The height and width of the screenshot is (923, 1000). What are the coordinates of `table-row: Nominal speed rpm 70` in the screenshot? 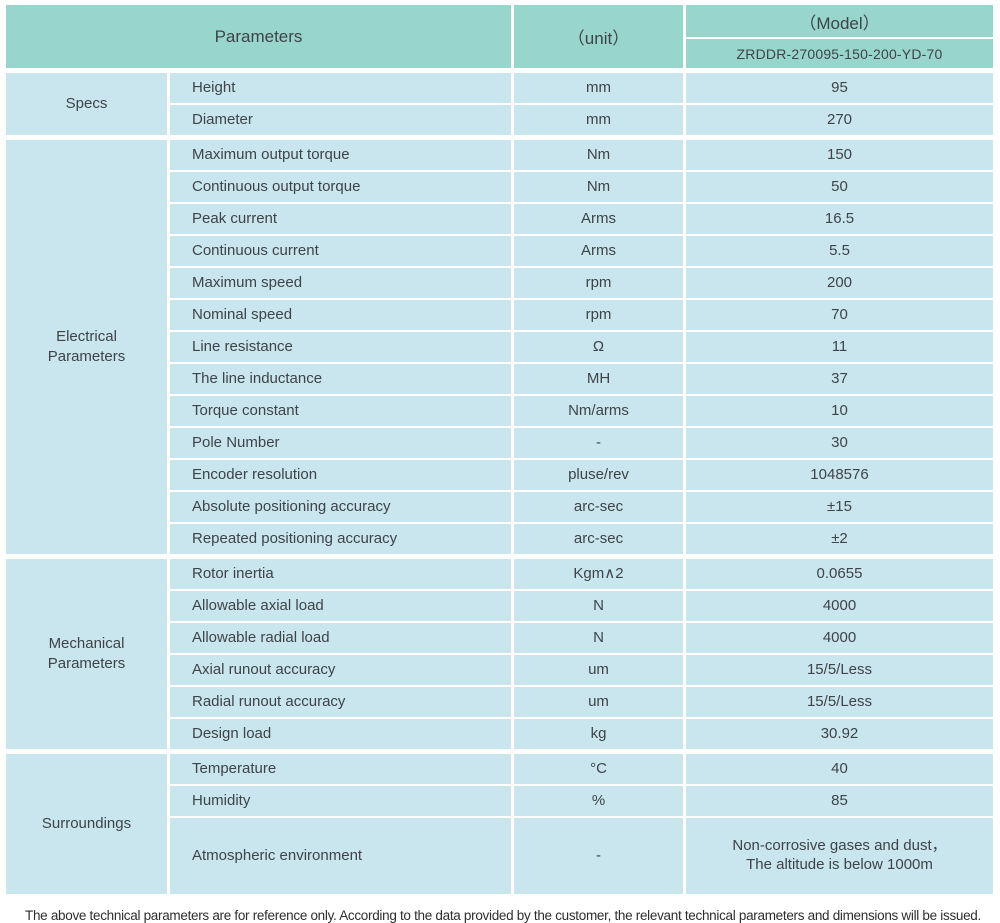 It's located at (500, 315).